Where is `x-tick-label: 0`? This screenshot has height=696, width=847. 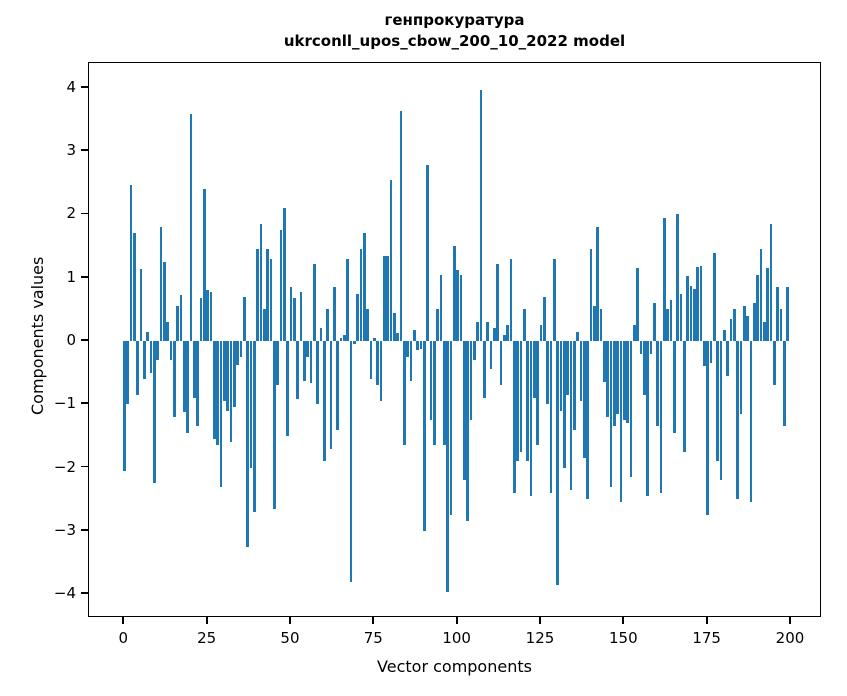
x-tick-label: 0 is located at coordinates (123, 638).